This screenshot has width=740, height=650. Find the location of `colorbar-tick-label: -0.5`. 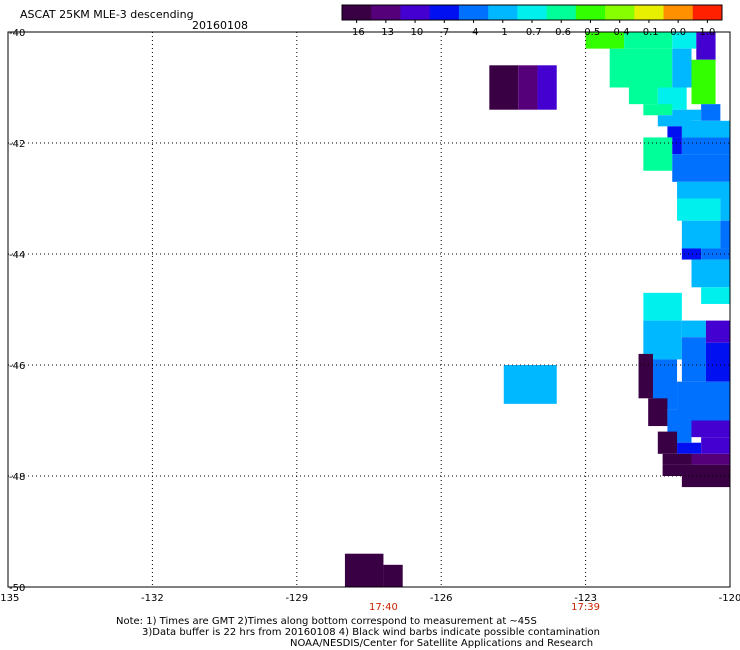

colorbar-tick-label: -0.5 is located at coordinates (591, 32).